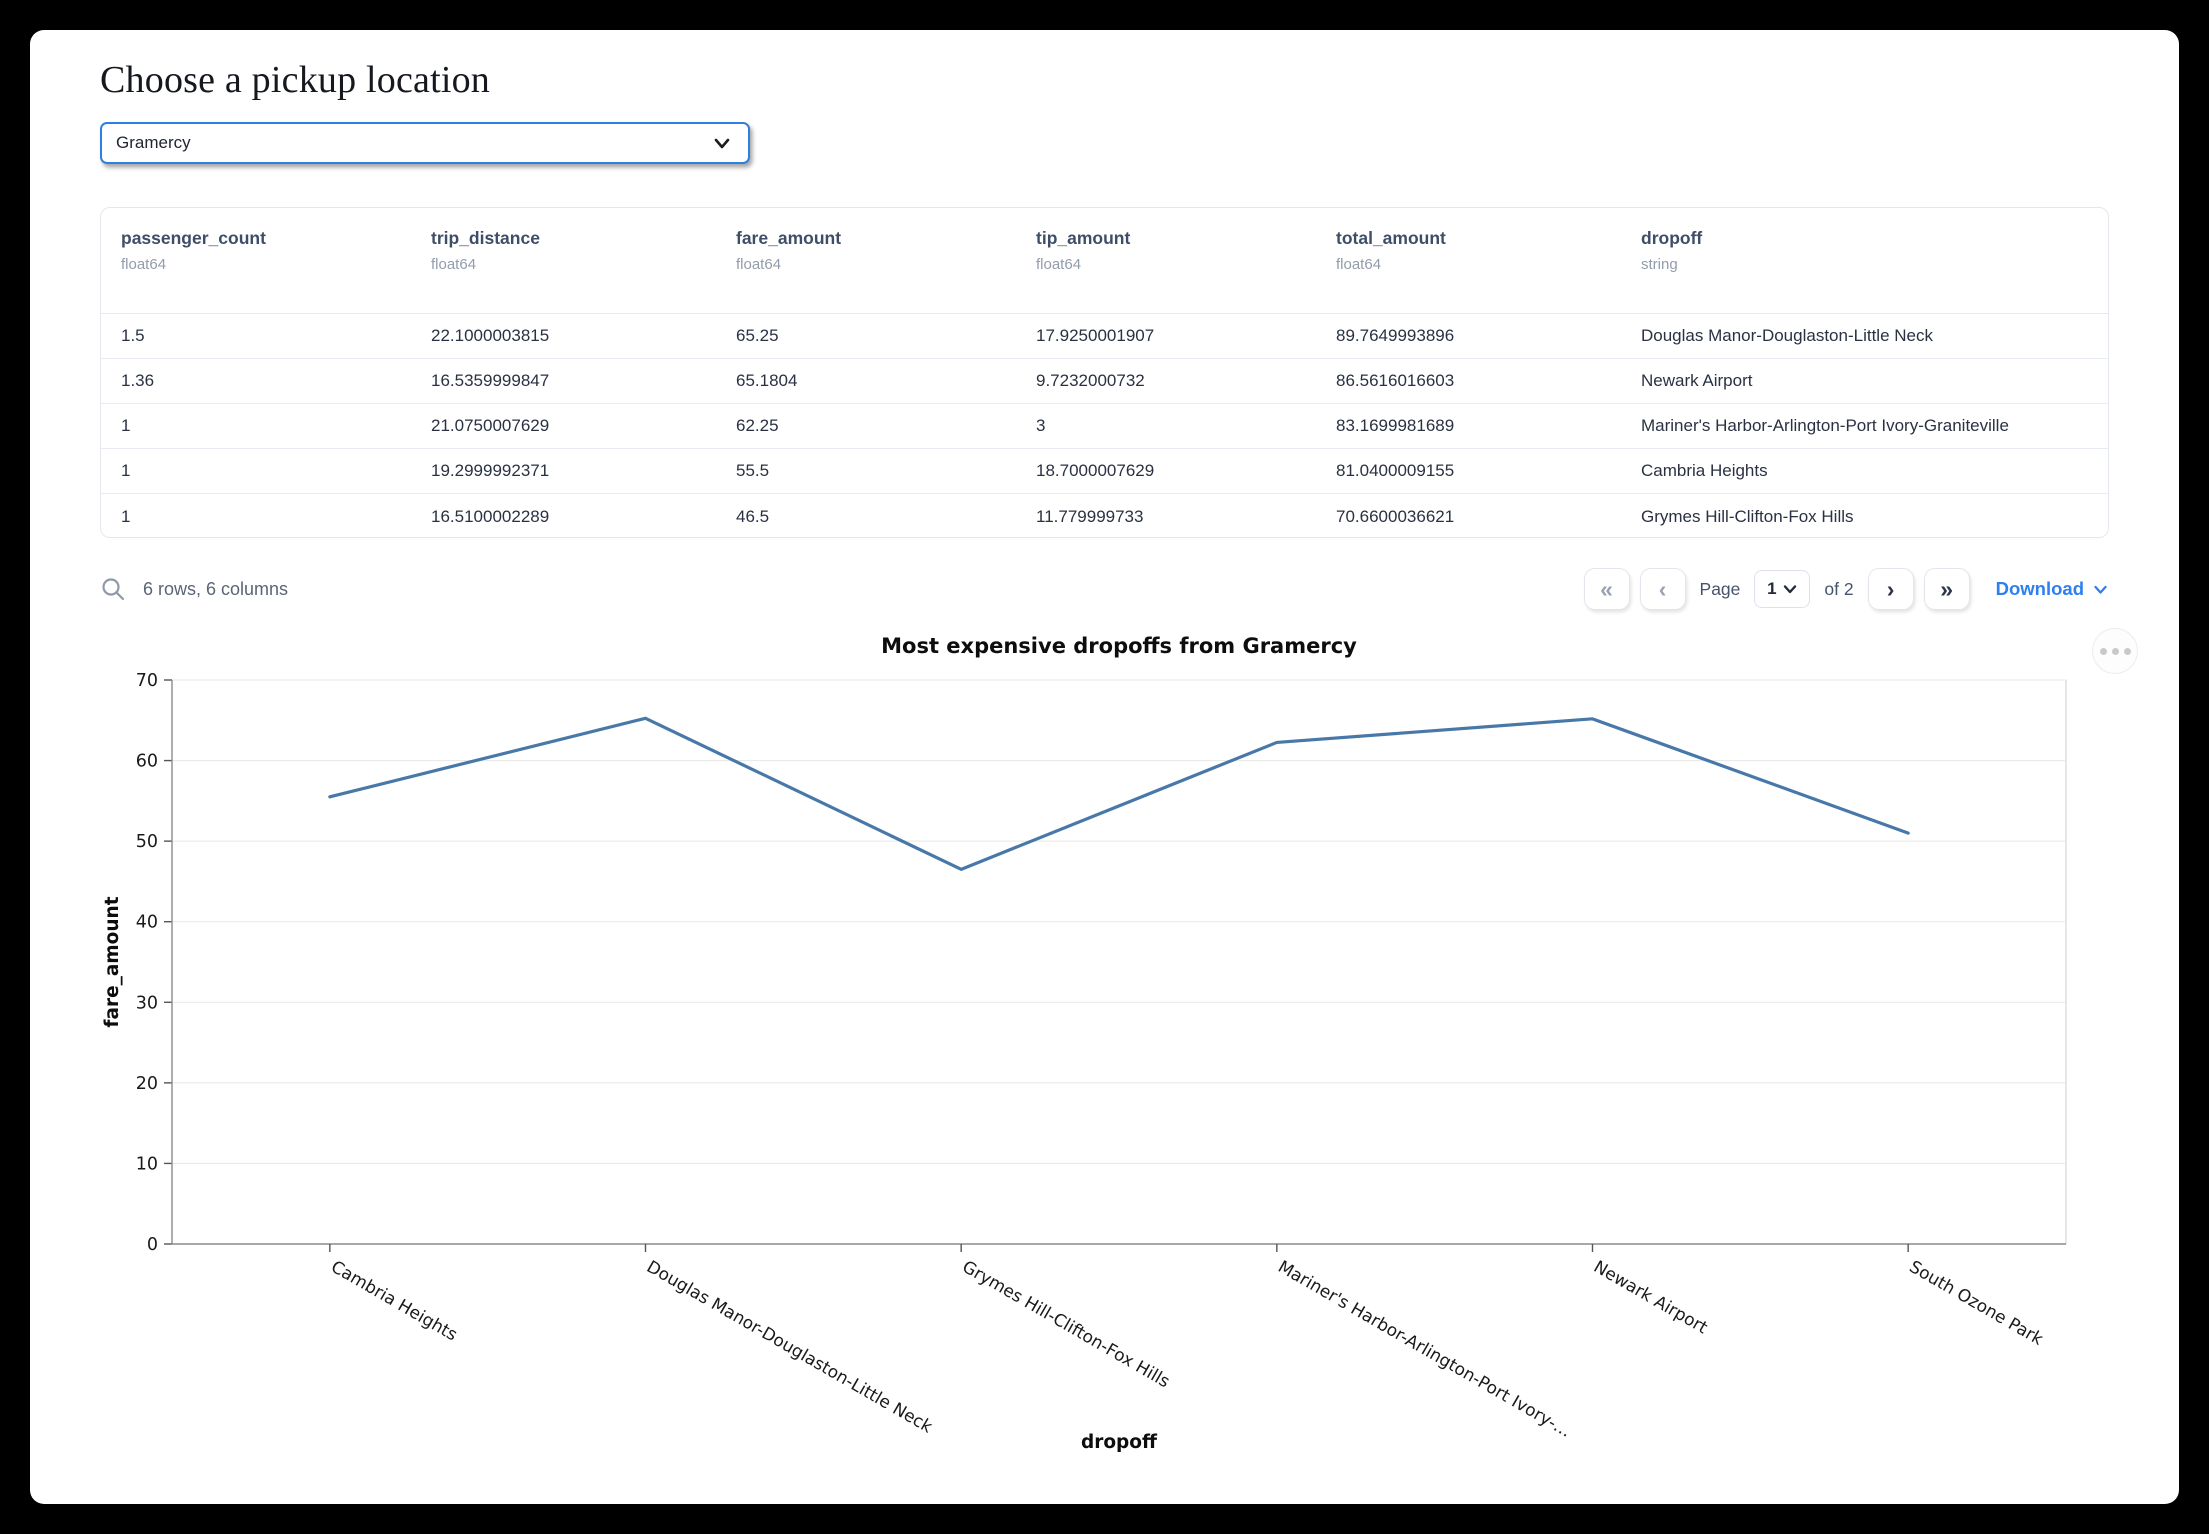 This screenshot has width=2209, height=1534. I want to click on y-tick-label: 30, so click(147, 1003).